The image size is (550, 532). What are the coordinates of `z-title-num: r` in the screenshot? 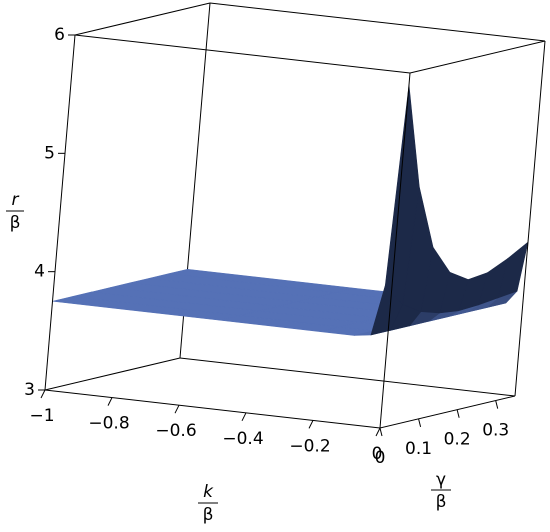 It's located at (16, 200).